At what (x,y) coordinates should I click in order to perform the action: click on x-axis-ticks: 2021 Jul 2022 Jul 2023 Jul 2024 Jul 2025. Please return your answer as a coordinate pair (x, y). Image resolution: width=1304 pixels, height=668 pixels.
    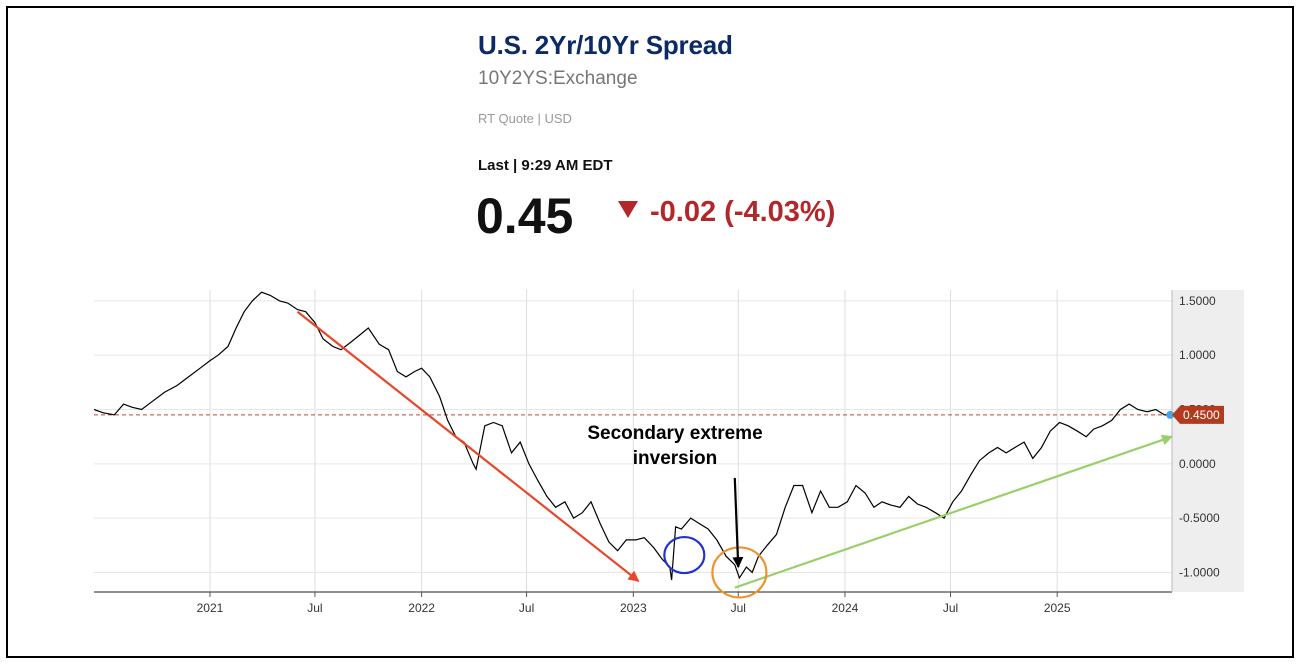
    Looking at the image, I should click on (634, 603).